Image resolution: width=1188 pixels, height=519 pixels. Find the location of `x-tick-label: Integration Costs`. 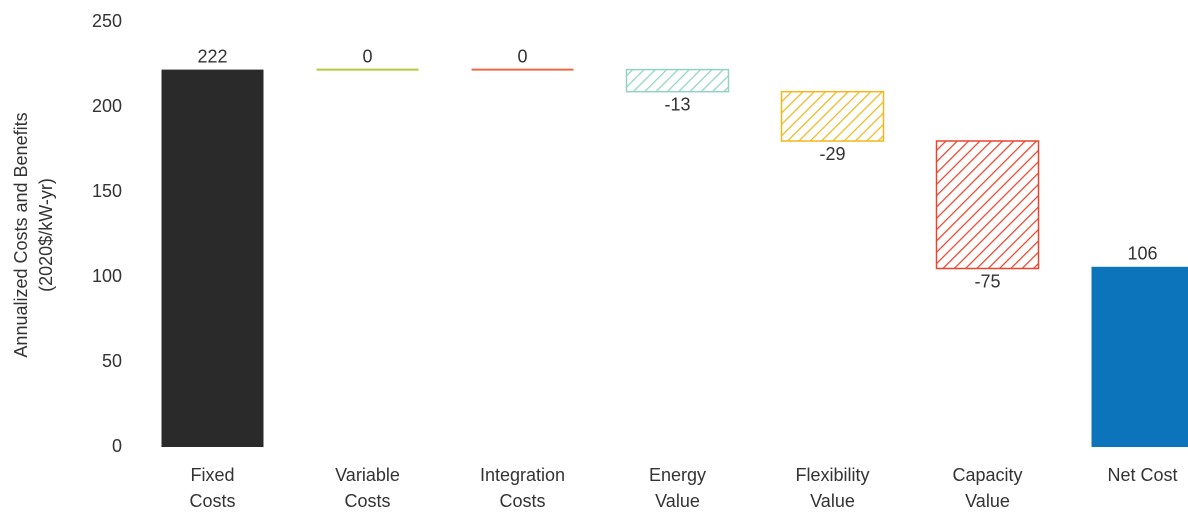

x-tick-label: Integration Costs is located at coordinates (522, 488).